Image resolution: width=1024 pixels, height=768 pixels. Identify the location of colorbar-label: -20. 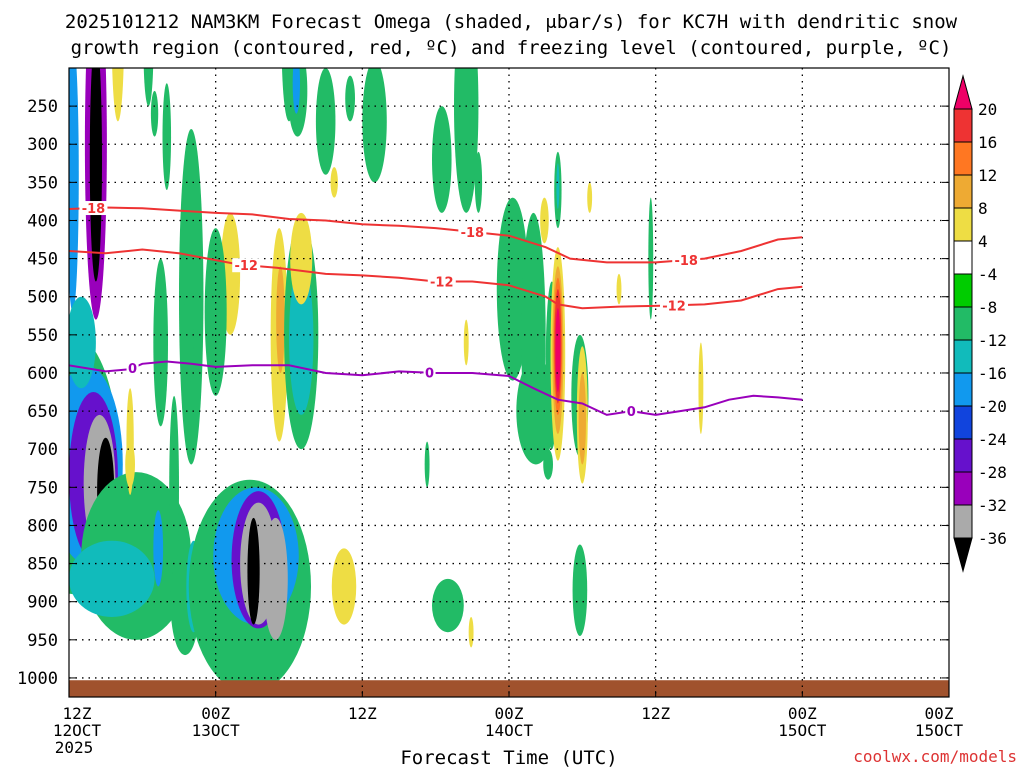
(992, 406).